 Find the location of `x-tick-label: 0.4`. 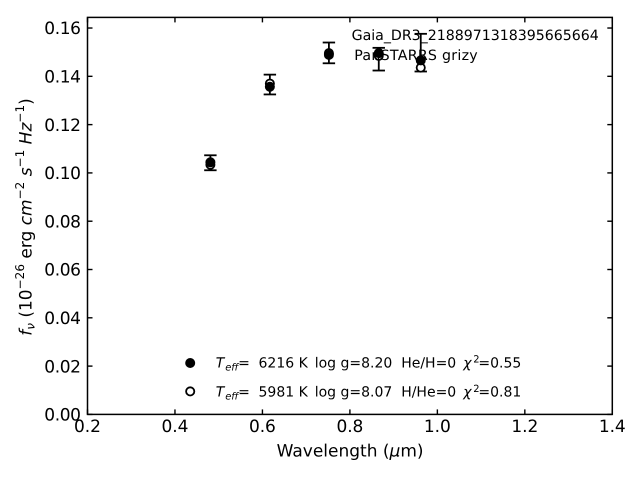

x-tick-label: 0.4 is located at coordinates (175, 427).